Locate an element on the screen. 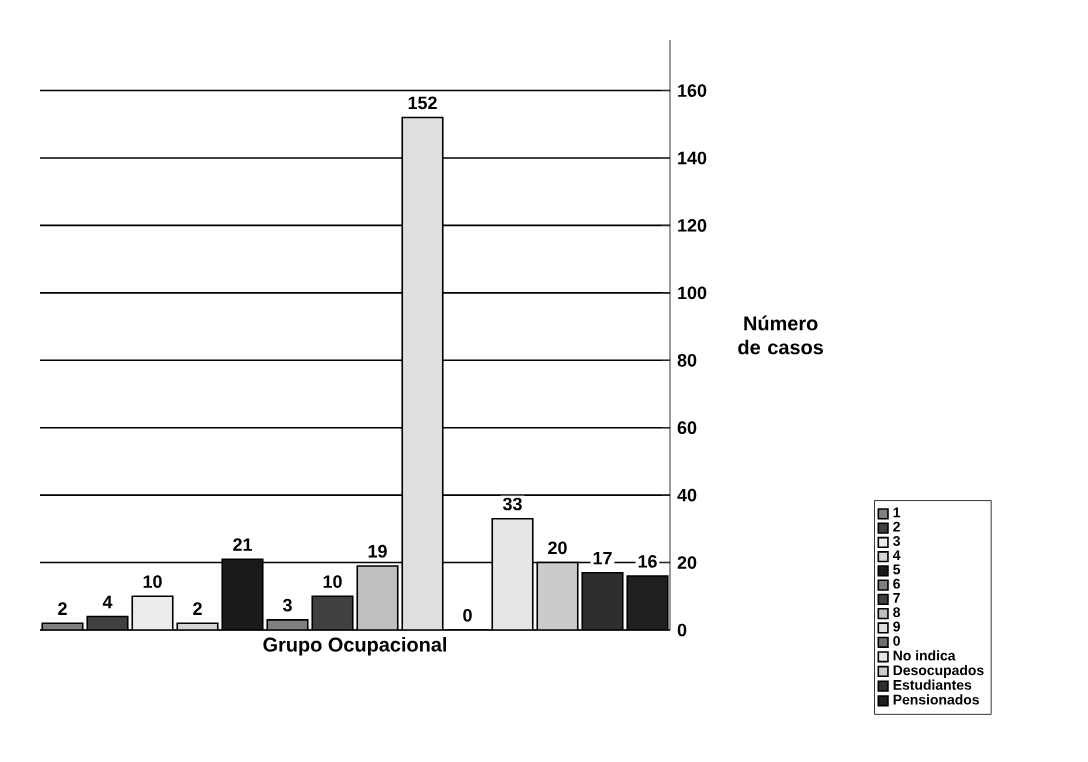  y-tick-label: 100 is located at coordinates (692, 293).